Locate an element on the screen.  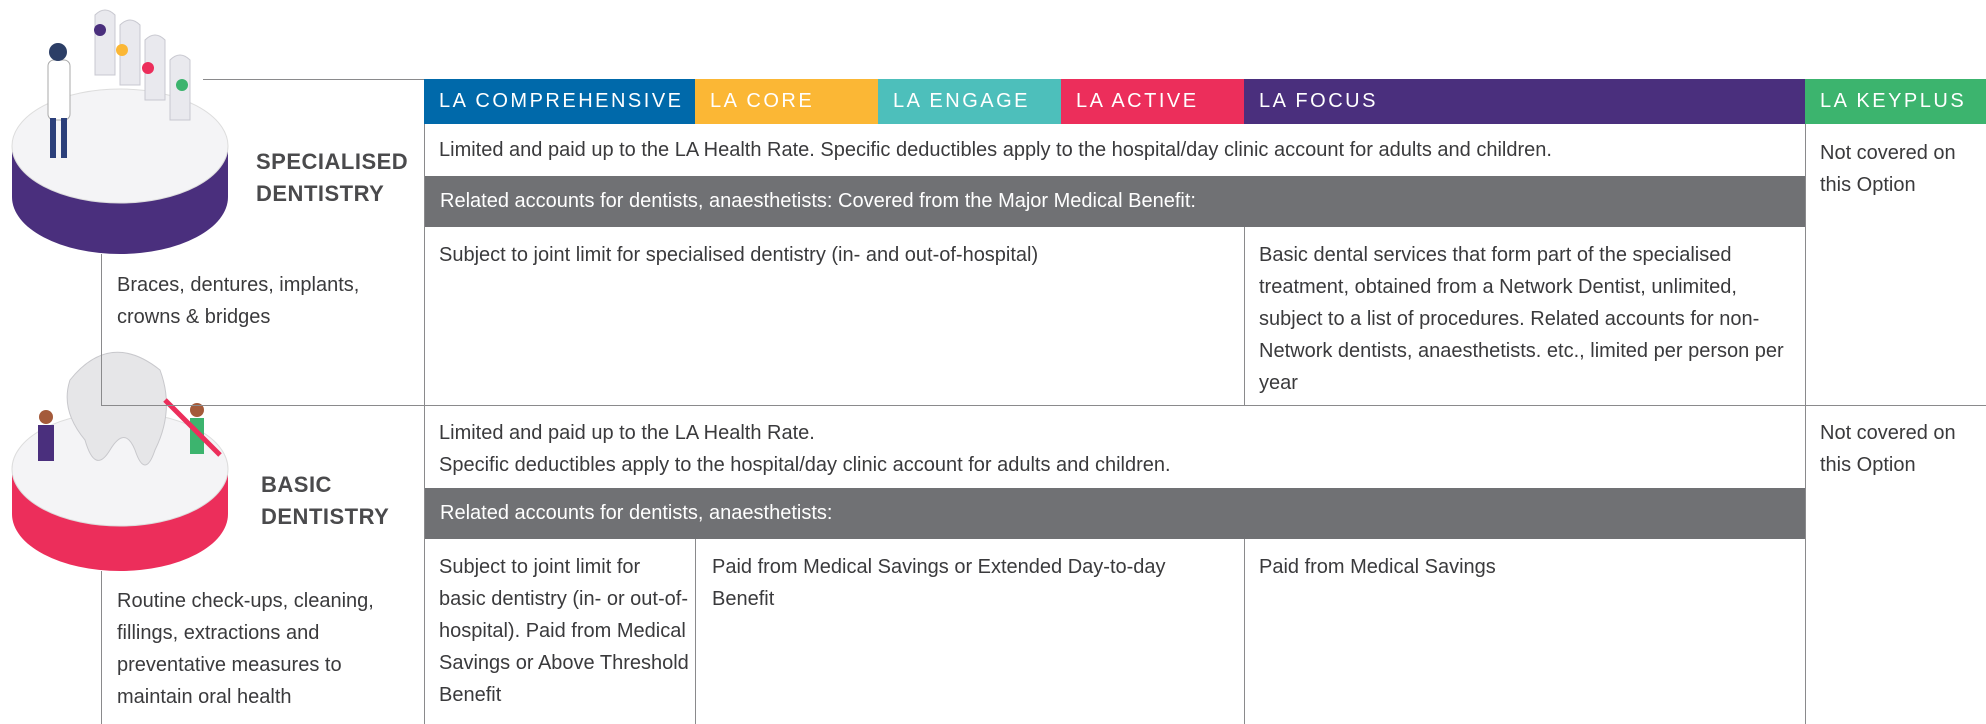
illustrations is located at coordinates (120, 290).